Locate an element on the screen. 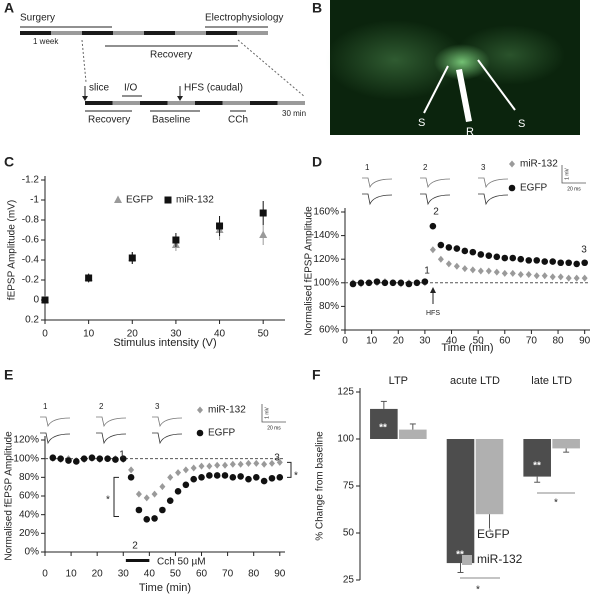 The width and height of the screenshot is (600, 595). label: R is located at coordinates (470, 132).